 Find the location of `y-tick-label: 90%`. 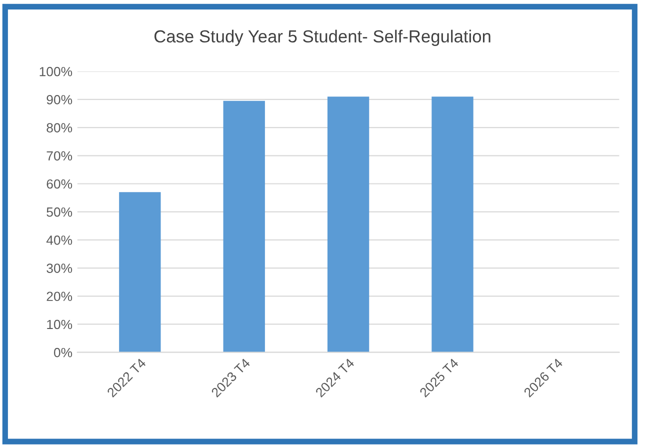

y-tick-label: 90% is located at coordinates (59, 99).